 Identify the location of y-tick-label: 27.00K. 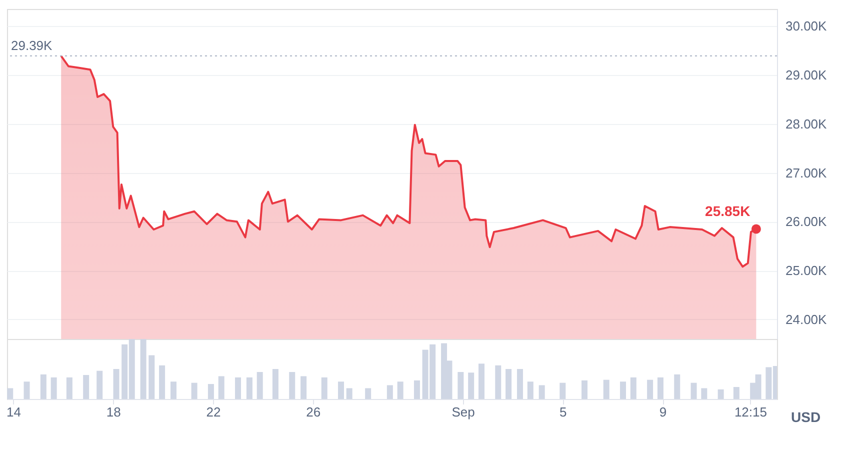
(807, 172).